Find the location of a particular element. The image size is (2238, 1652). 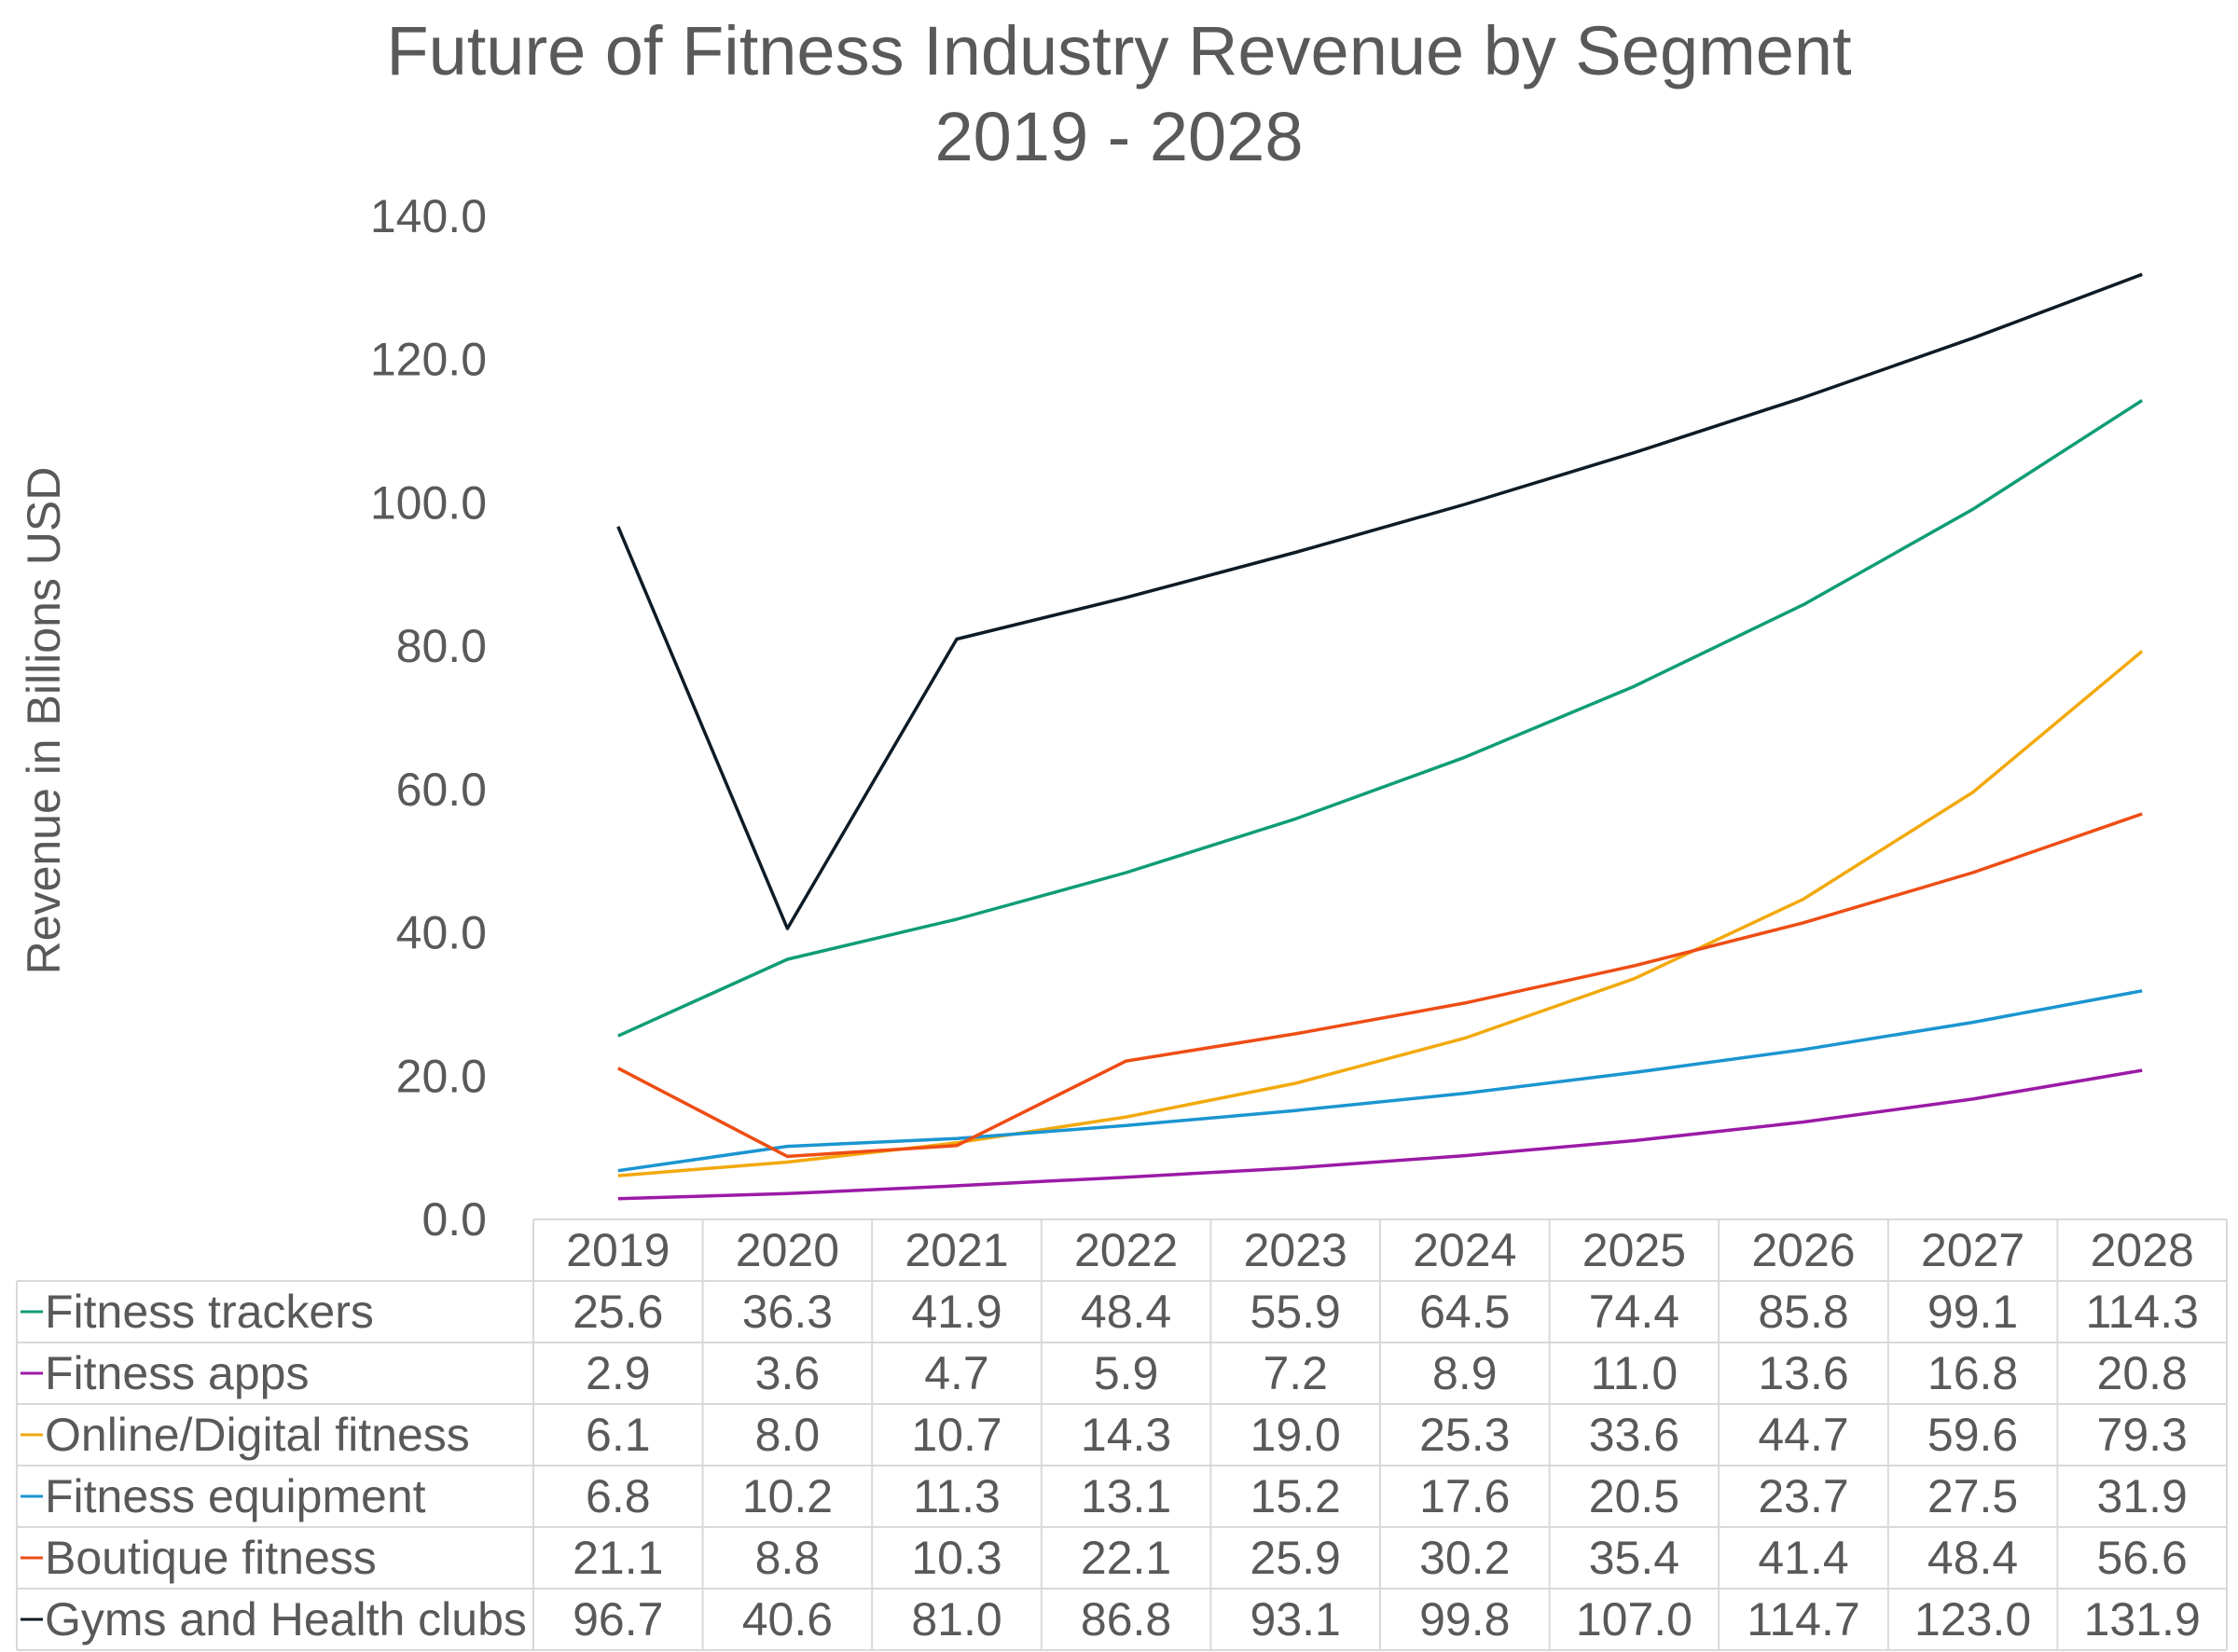

data-label: 11.3 is located at coordinates (957, 1496).